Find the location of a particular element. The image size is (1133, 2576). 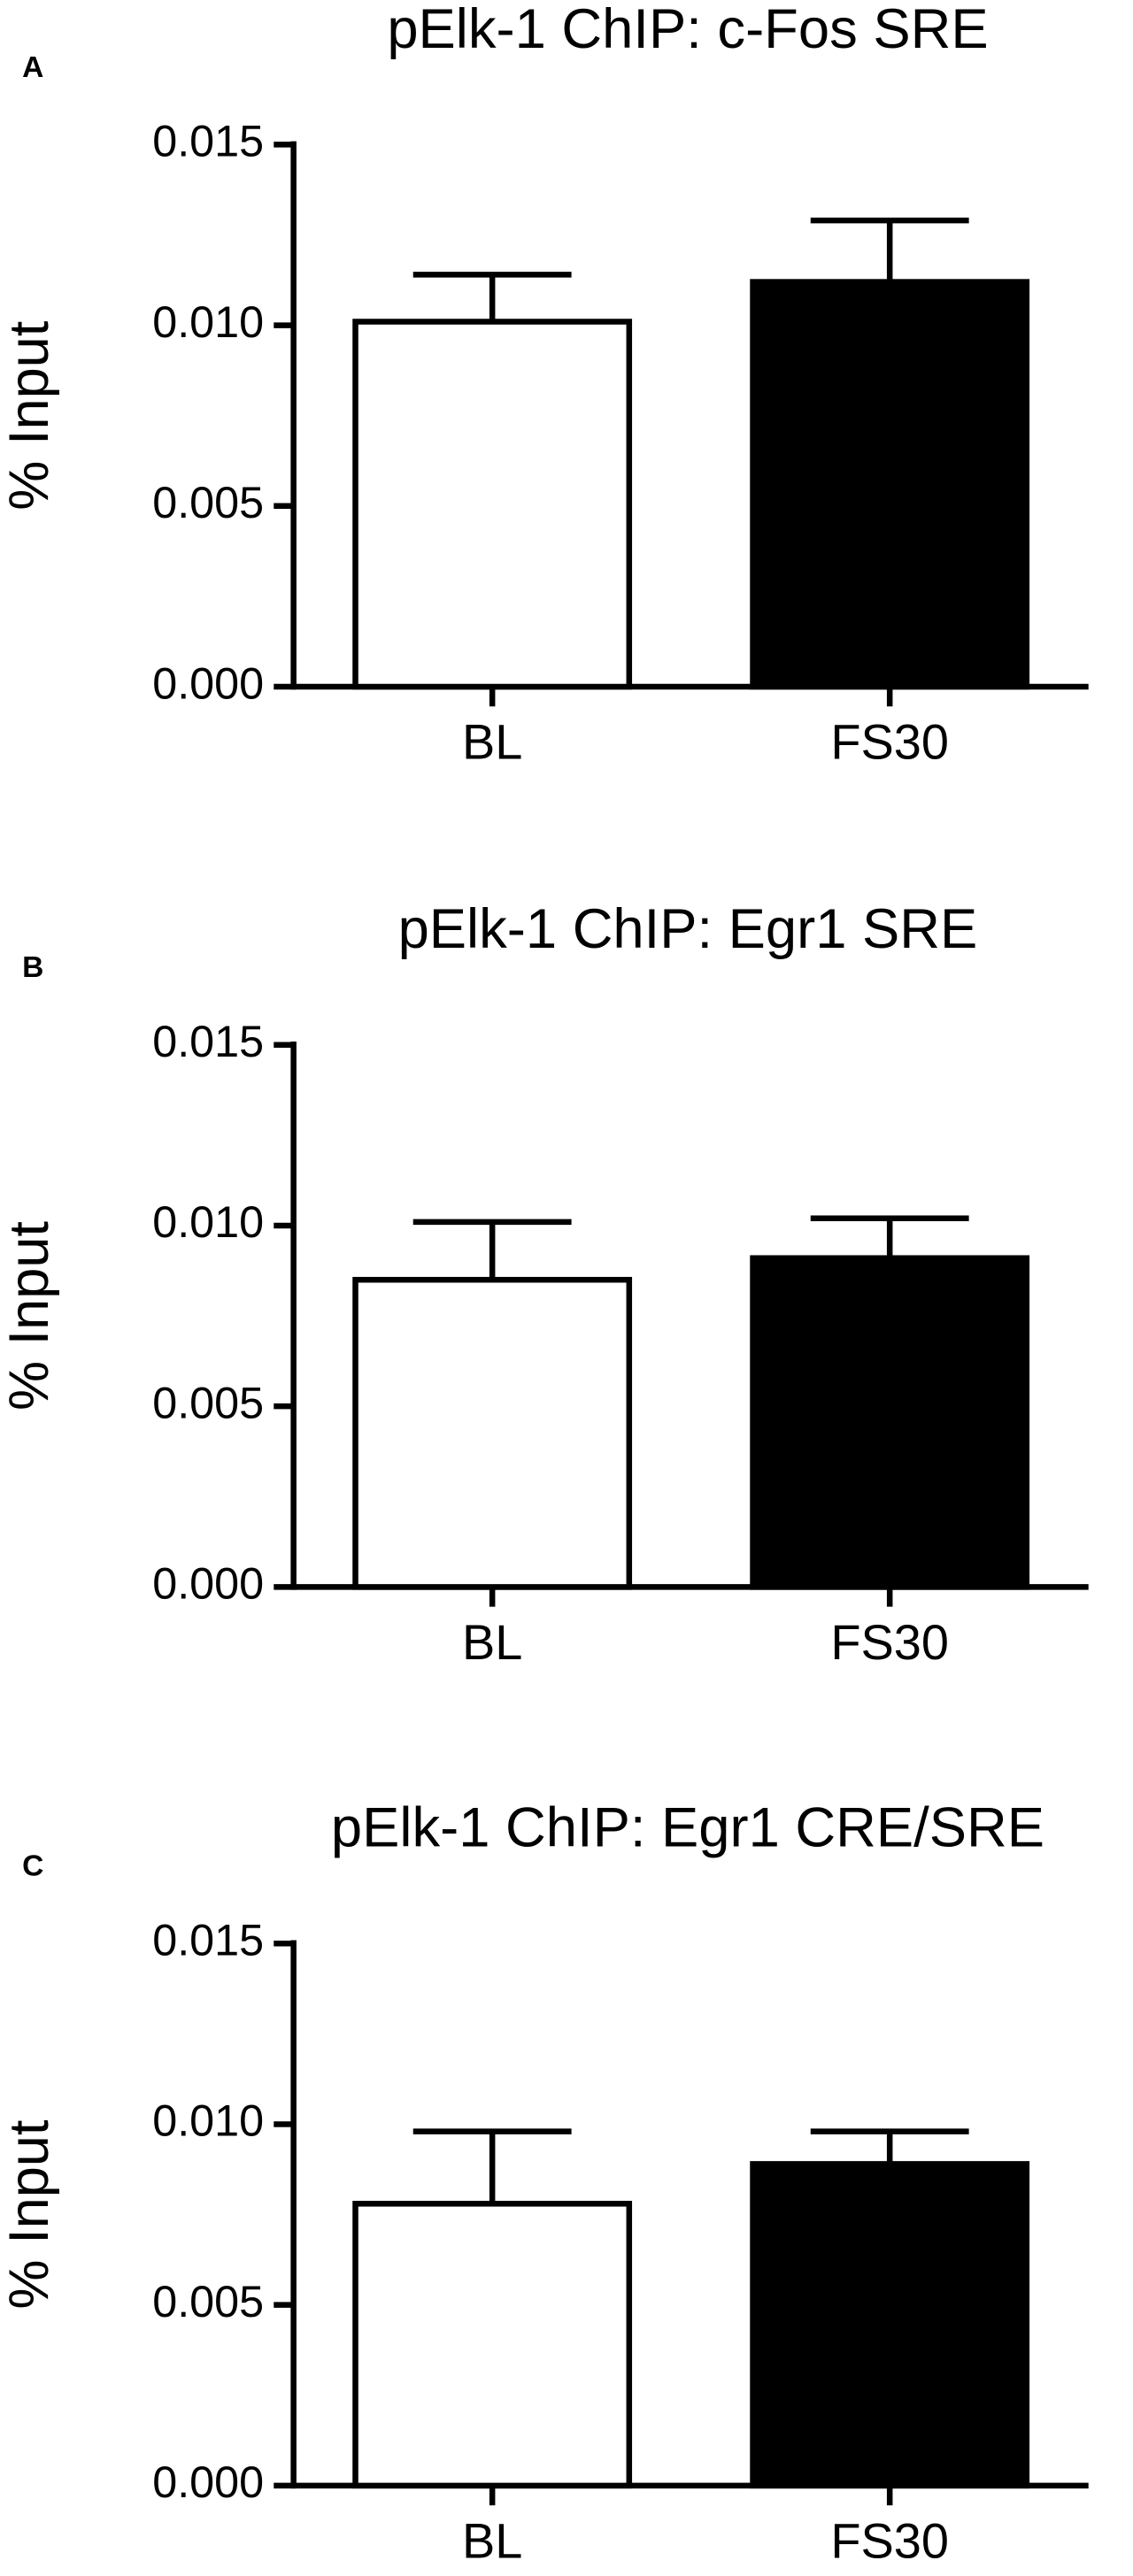

chart-title: pElk-1 ChIP: c-Fos SRE is located at coordinates (687, 30).